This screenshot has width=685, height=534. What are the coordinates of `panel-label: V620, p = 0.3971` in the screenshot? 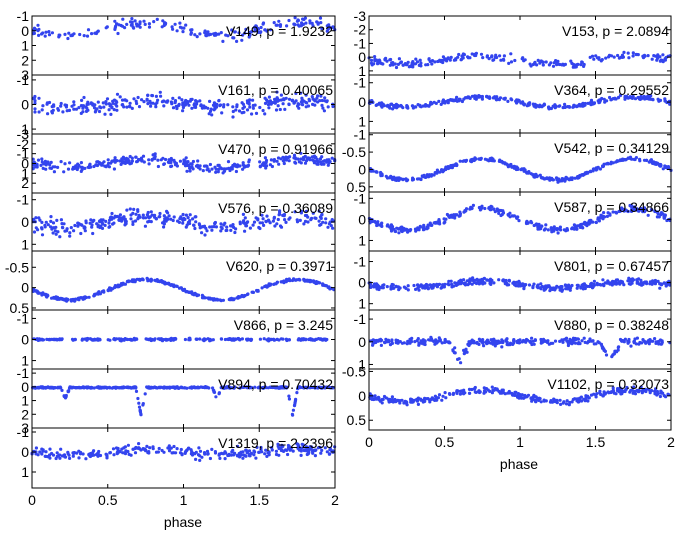 It's located at (279, 266).